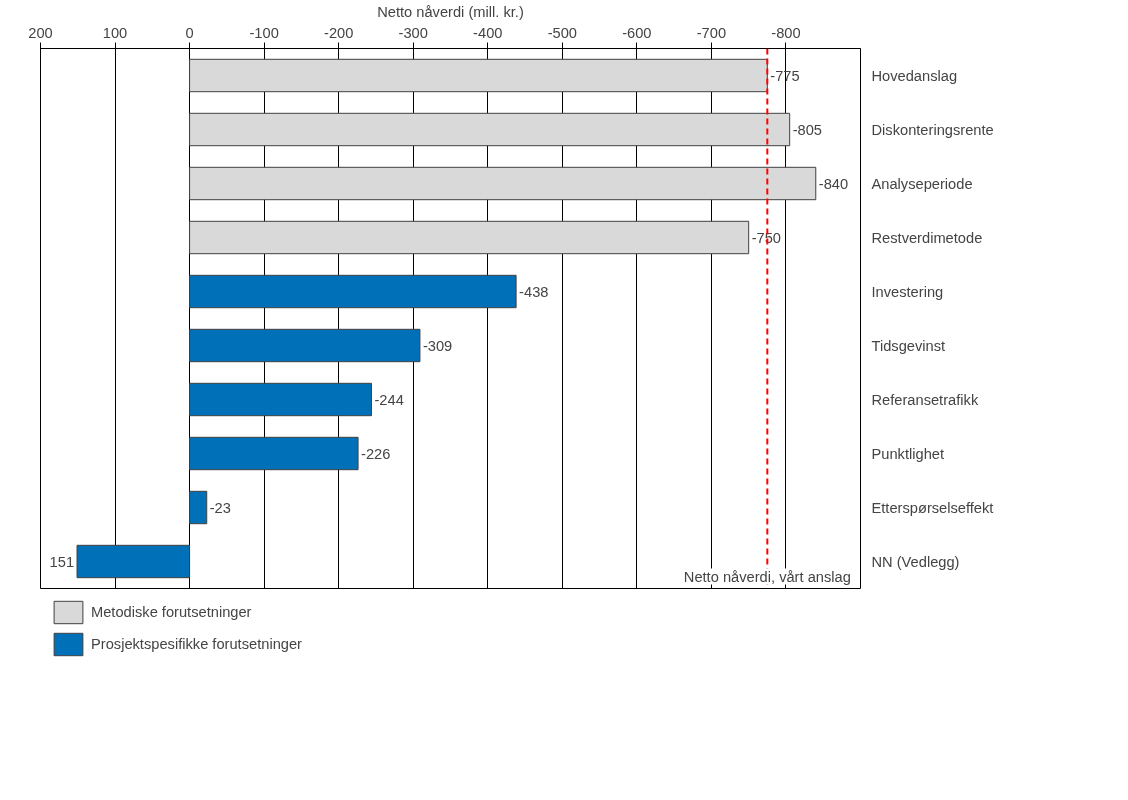 The image size is (1128, 800). What do you see at coordinates (786, 32) in the screenshot?
I see `x-tick-label: -800` at bounding box center [786, 32].